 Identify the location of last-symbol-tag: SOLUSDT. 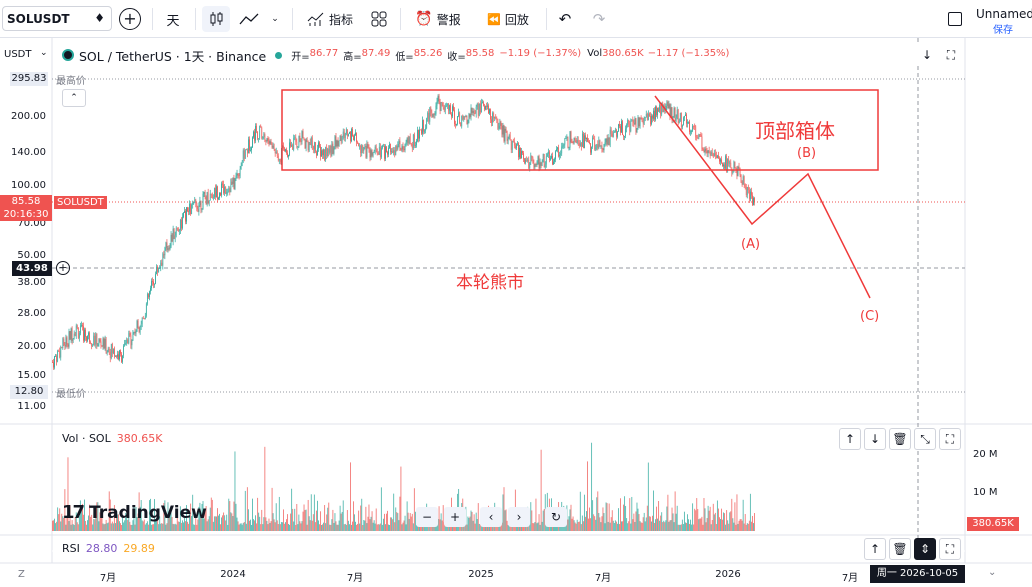
(80, 202).